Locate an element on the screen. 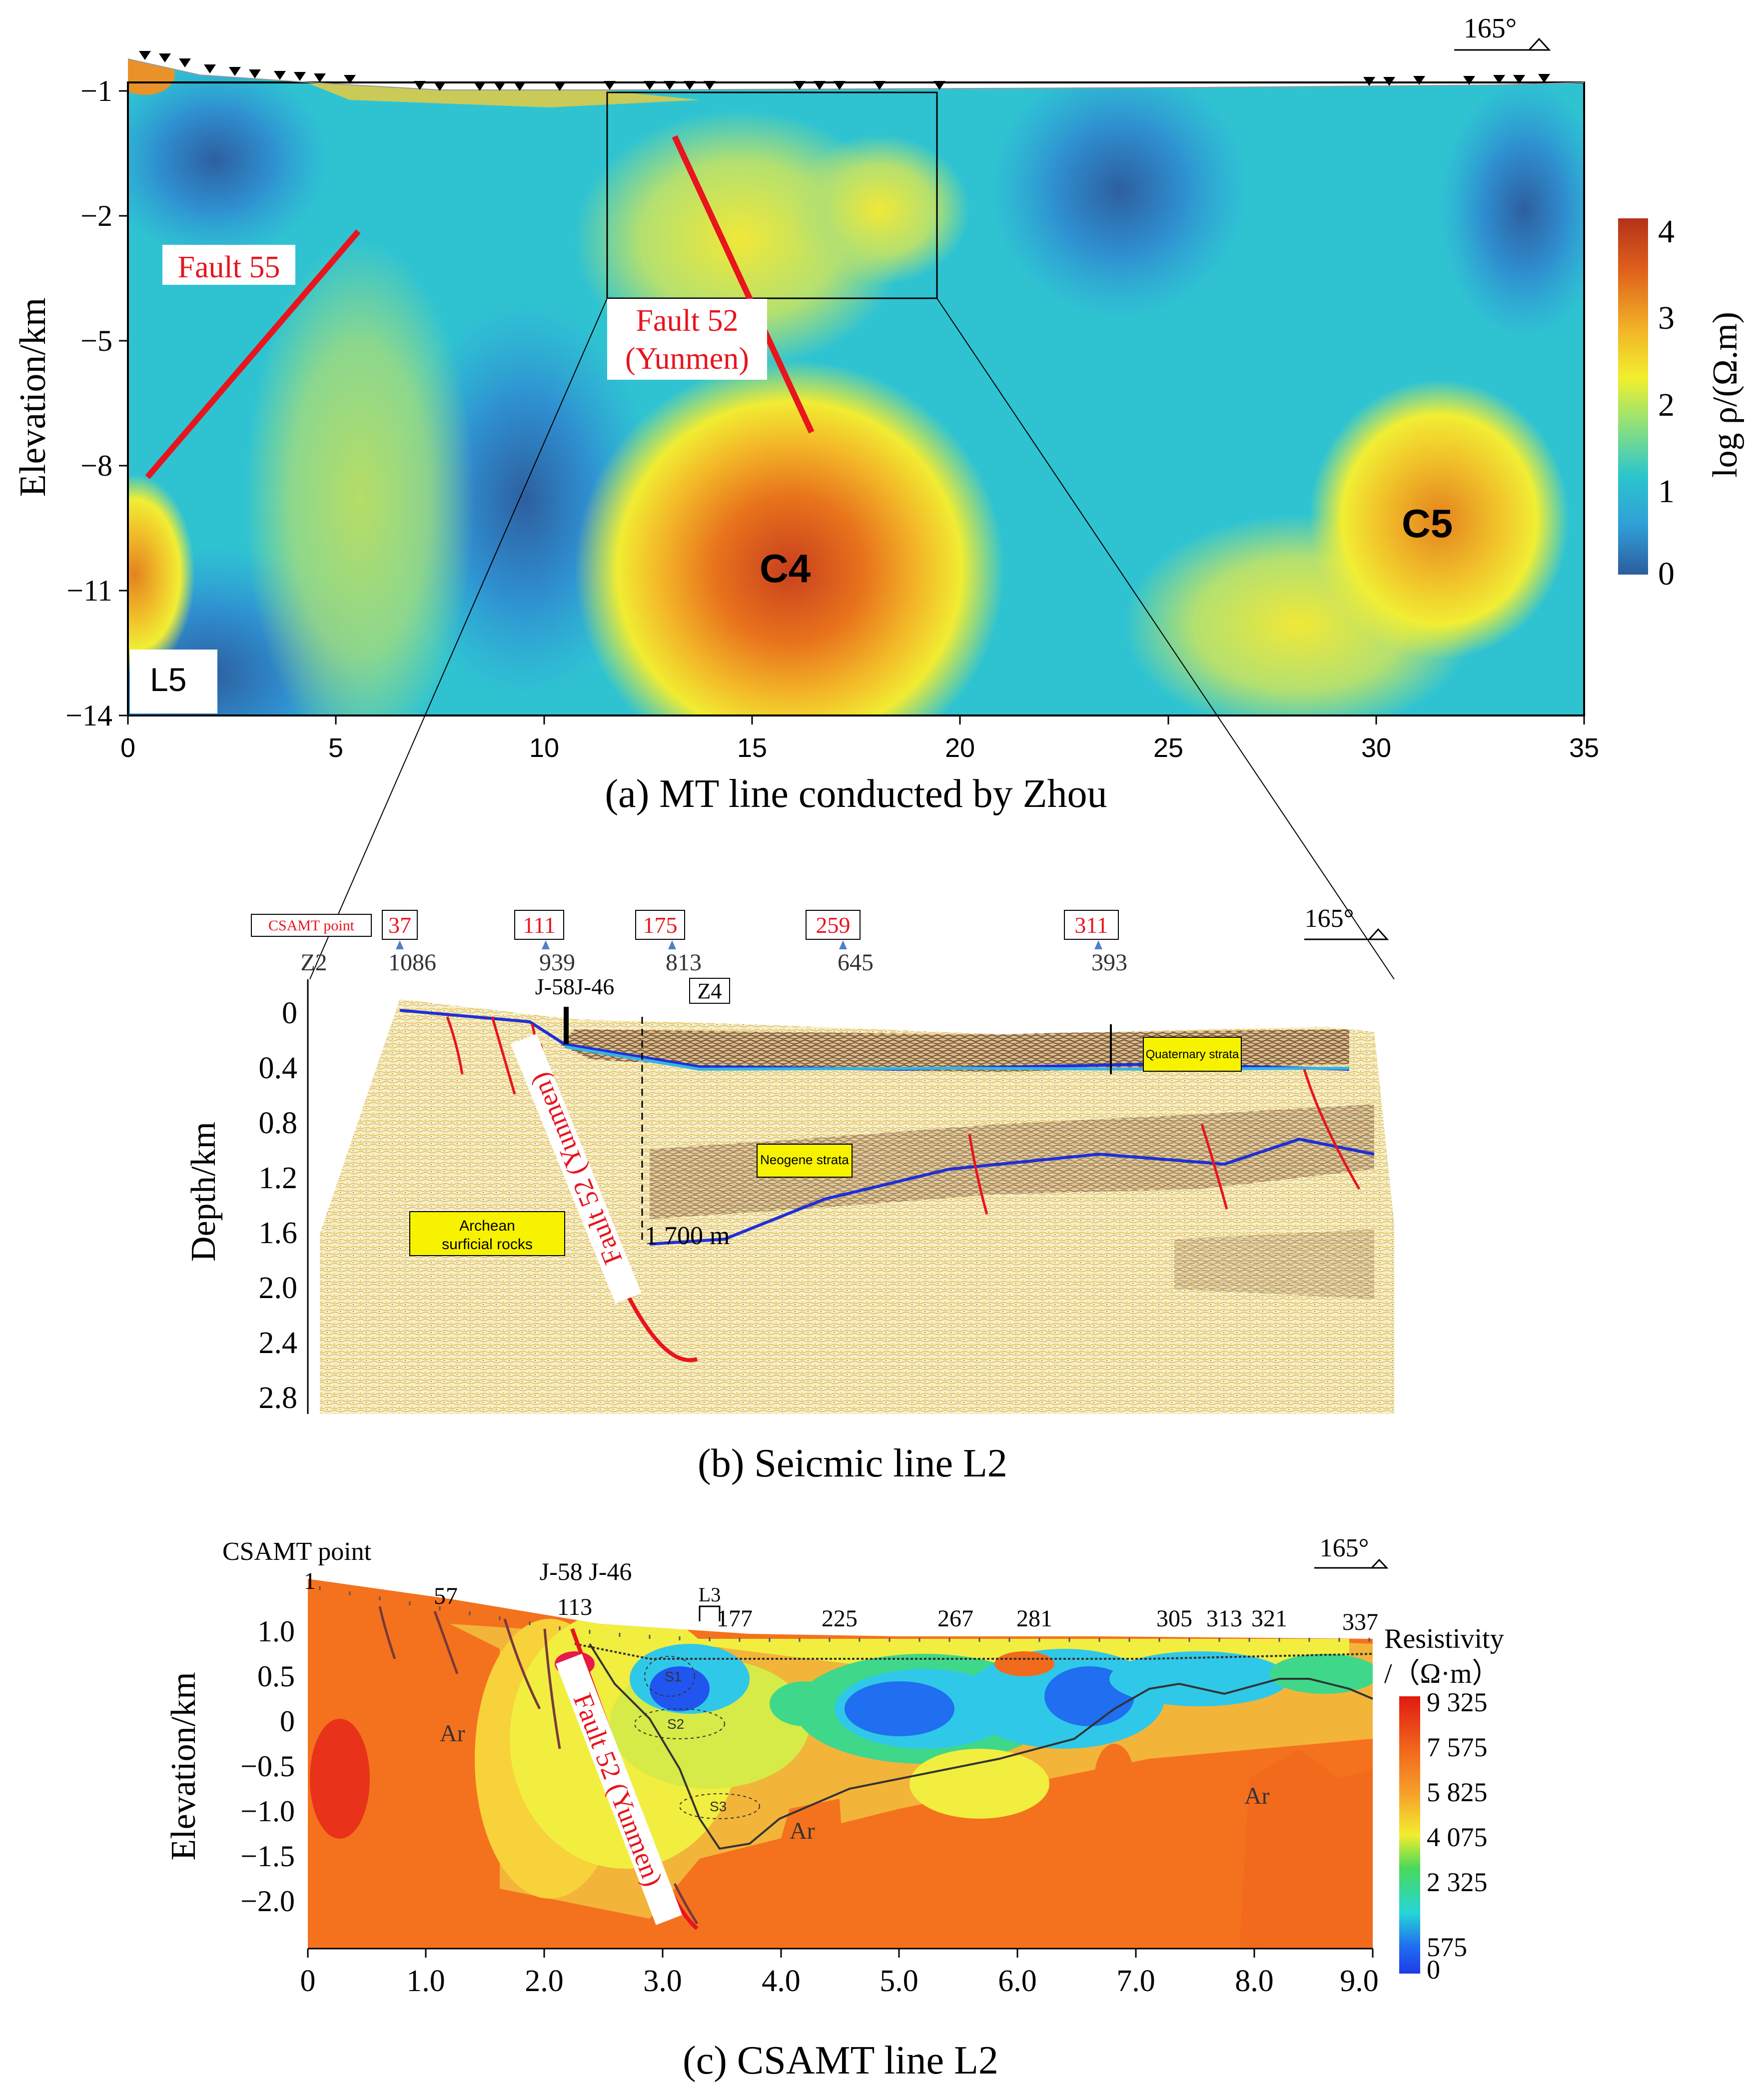 Image resolution: width=1764 pixels, height=2100 pixels. csamt-point: 37 is located at coordinates (400, 925).